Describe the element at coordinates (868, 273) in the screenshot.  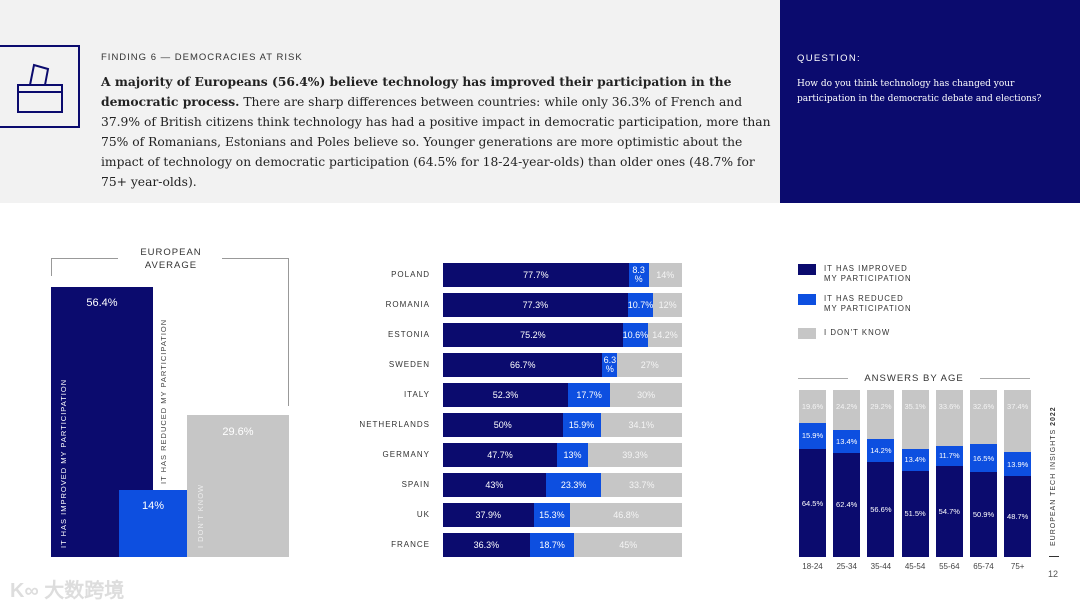
I see `legend-label: IT HAS IMPROVED MY PARTICIPATION` at that location.